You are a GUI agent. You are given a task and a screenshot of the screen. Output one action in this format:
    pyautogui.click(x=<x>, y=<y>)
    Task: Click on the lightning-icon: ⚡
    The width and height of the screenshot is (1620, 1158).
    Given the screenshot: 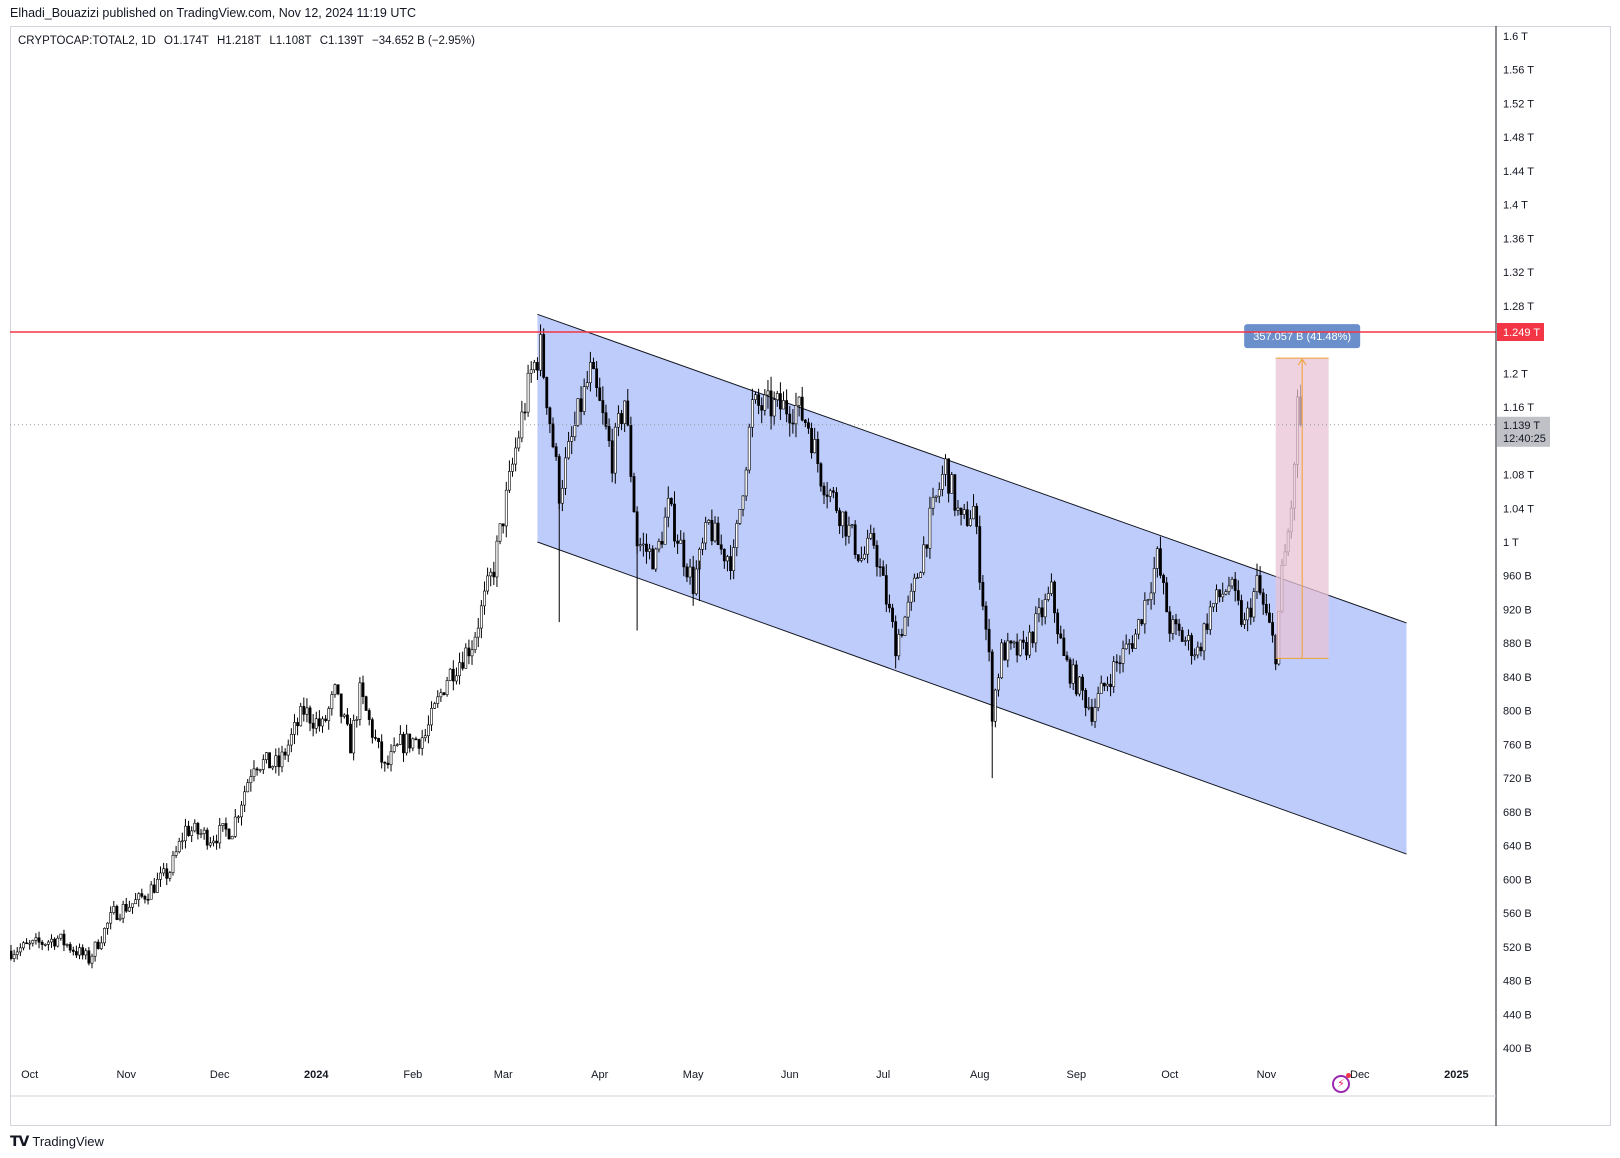 What is the action you would take?
    pyautogui.click(x=1341, y=1084)
    